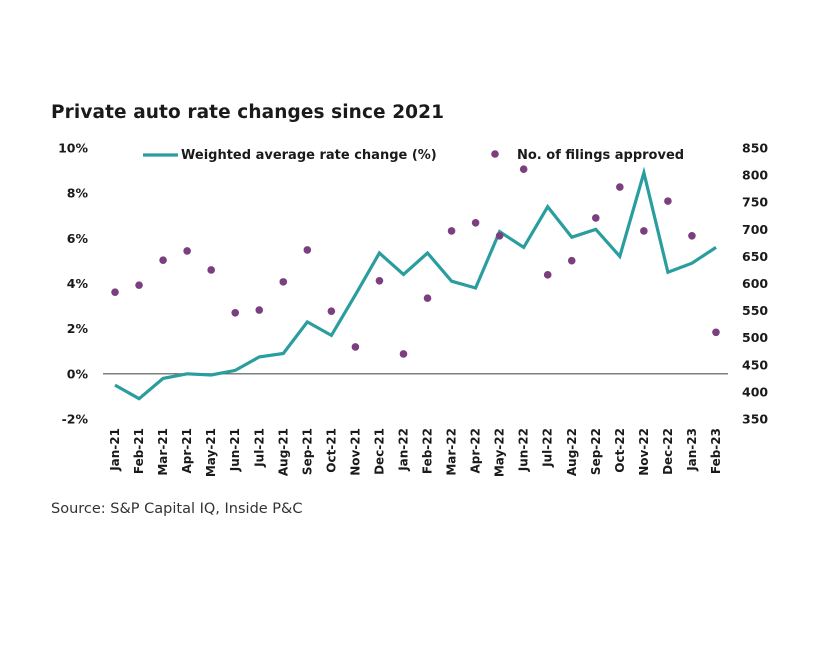 The height and width of the screenshot is (658, 840). What do you see at coordinates (620, 450) in the screenshot?
I see `x-tick-label: Oct-22` at bounding box center [620, 450].